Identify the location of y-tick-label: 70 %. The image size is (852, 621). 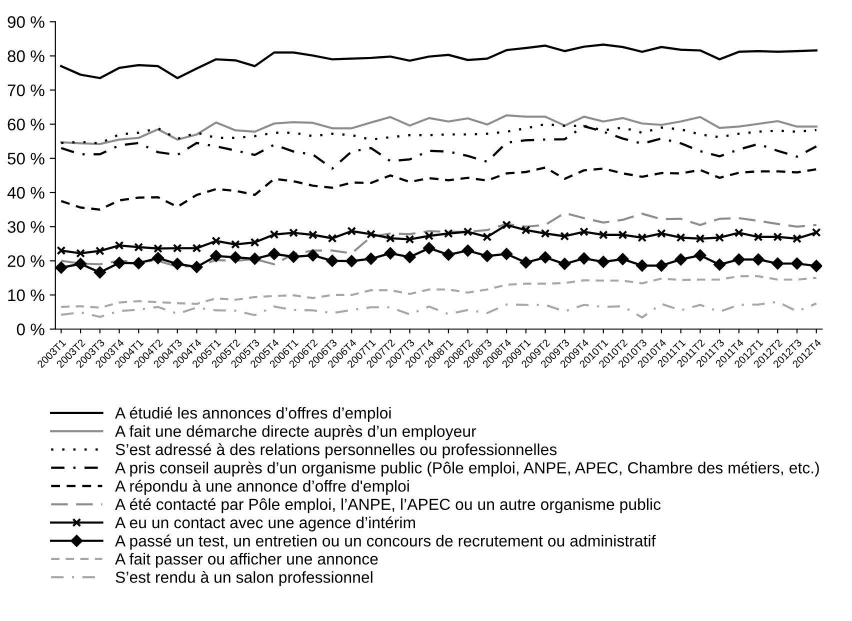
(26, 90).